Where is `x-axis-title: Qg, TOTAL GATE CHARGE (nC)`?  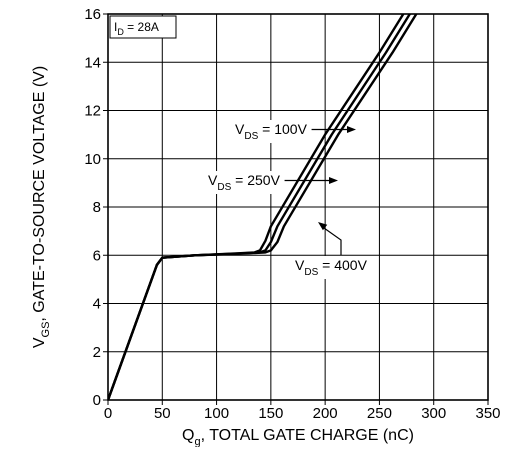 x-axis-title: Qg, TOTAL GATE CHARGE (nC) is located at coordinates (298, 437).